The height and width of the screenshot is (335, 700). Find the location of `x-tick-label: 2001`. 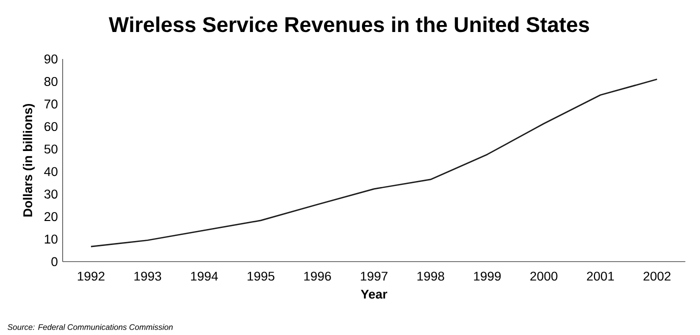

x-tick-label: 2001 is located at coordinates (600, 276).